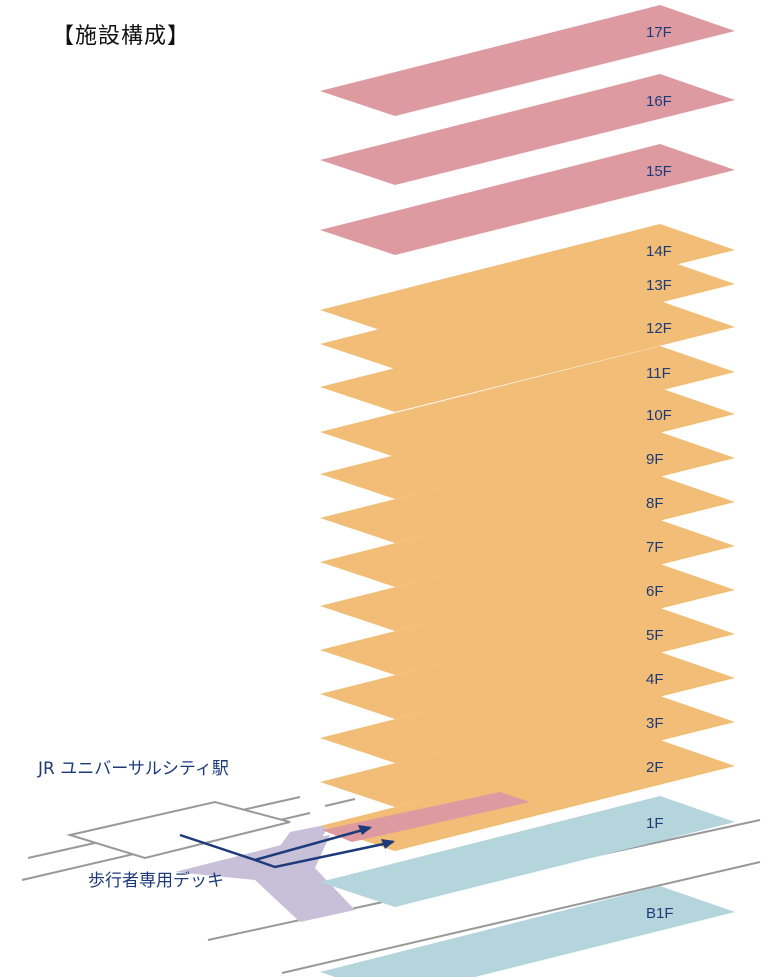 The height and width of the screenshot is (977, 766). Describe the element at coordinates (658, 373) in the screenshot. I see `floor-label-11f: 11F` at that location.